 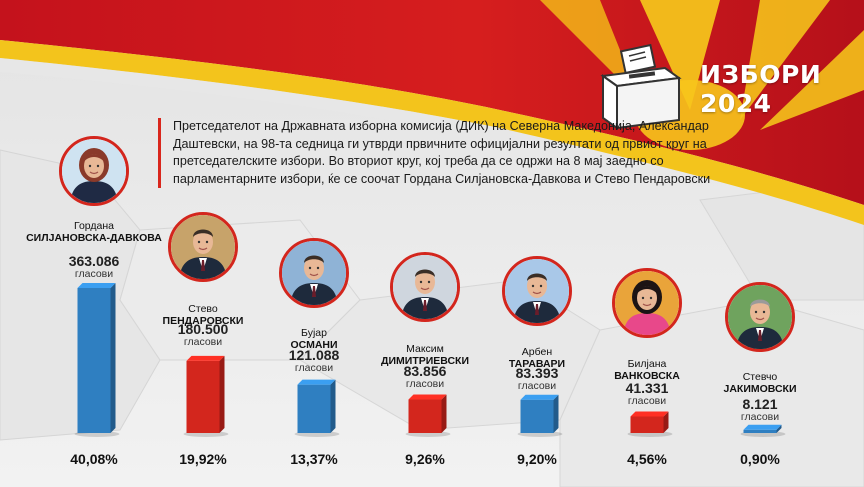 What do you see at coordinates (760, 404) in the screenshot?
I see `vote-count-value: 8.121` at bounding box center [760, 404].